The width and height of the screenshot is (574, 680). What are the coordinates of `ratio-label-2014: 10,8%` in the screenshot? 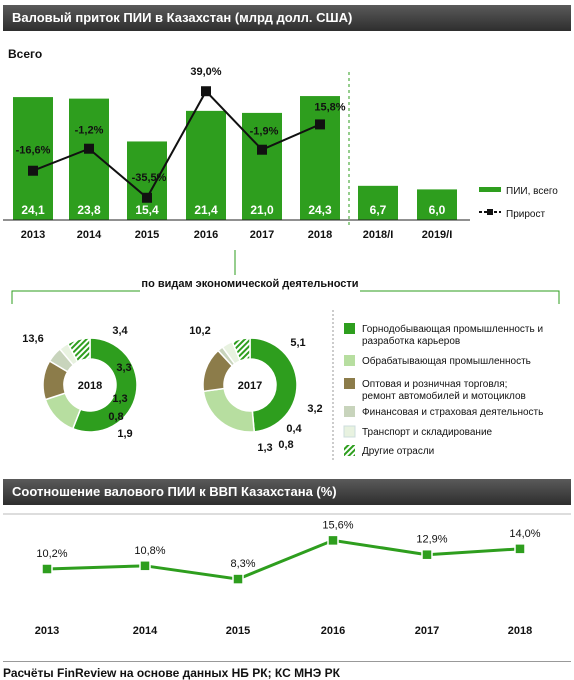 It's located at (149, 551).